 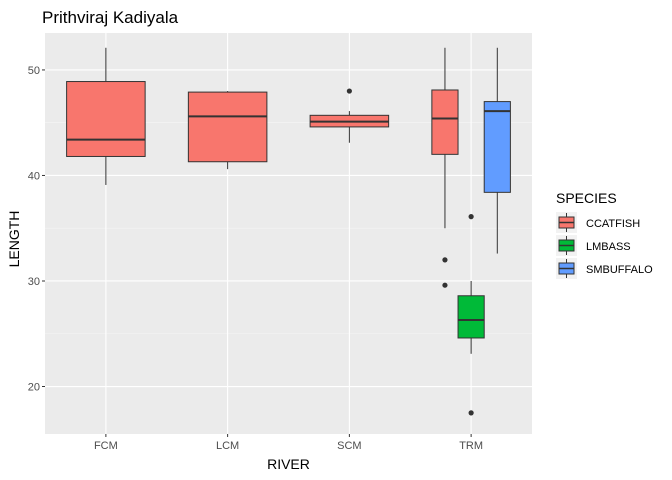 What do you see at coordinates (36, 229) in the screenshot?
I see `y-axis: 20 30 40 50` at bounding box center [36, 229].